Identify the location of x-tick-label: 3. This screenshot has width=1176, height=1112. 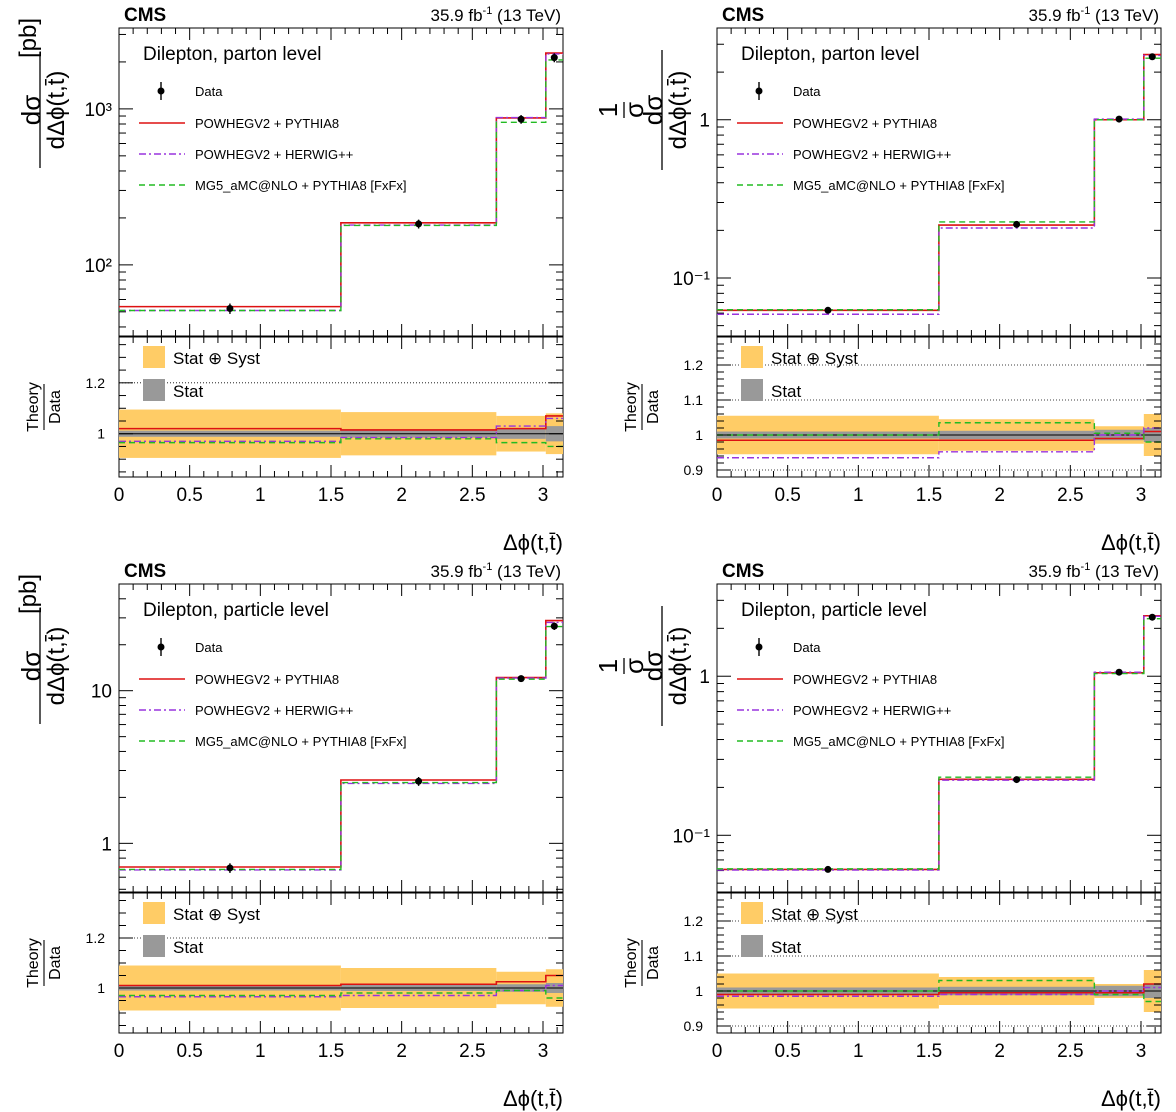
(543, 1051).